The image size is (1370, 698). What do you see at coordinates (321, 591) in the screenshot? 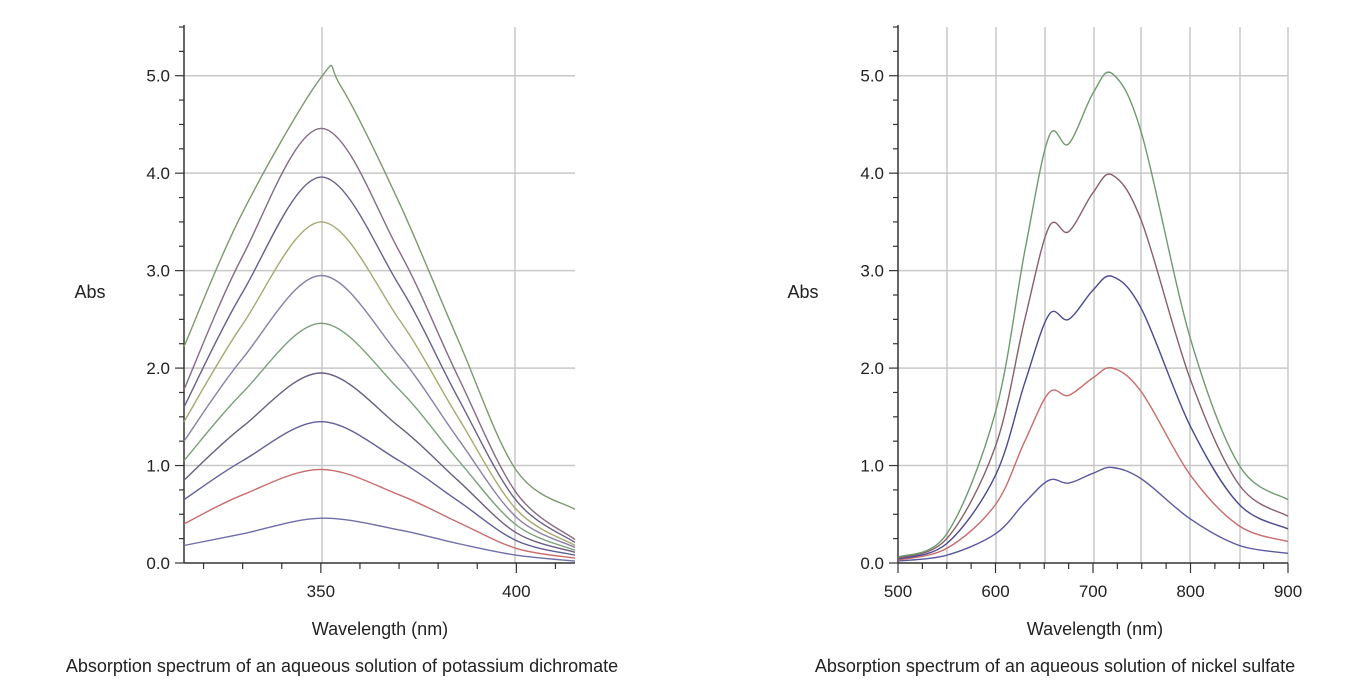
I see `x-tick-label: 350` at bounding box center [321, 591].